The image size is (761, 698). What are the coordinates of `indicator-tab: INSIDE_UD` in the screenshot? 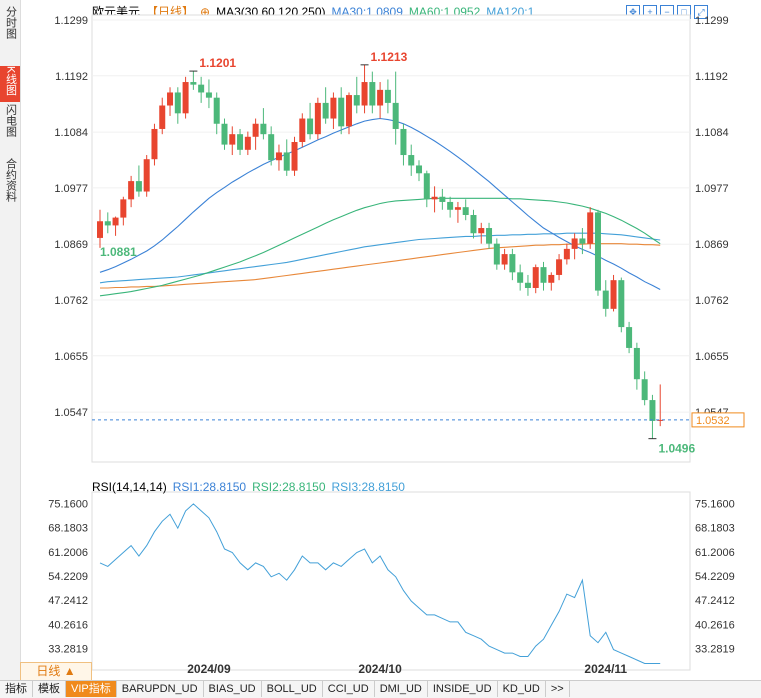 It's located at (463, 689).